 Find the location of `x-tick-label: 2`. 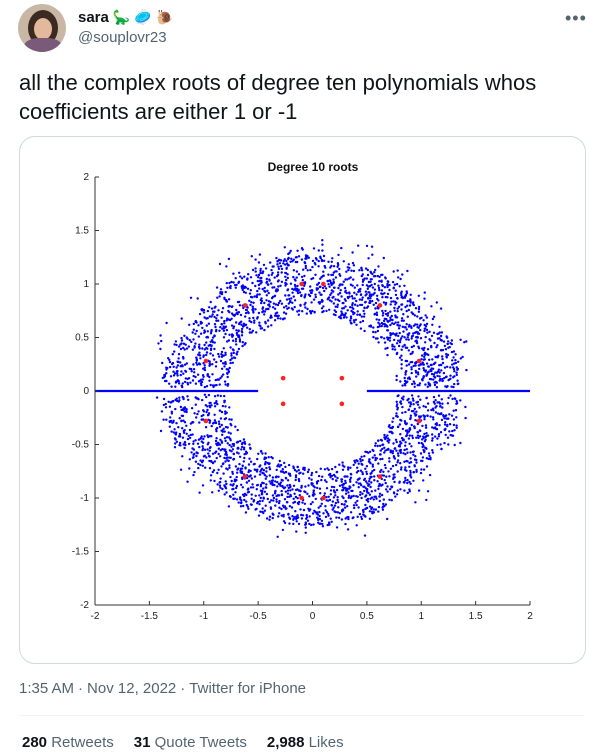

x-tick-label: 2 is located at coordinates (530, 616).